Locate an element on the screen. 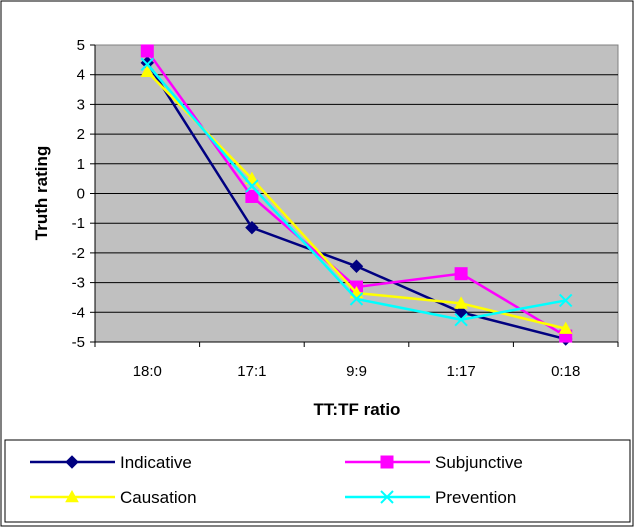 This screenshot has height=527, width=634. legend-marker-causation is located at coordinates (72, 496).